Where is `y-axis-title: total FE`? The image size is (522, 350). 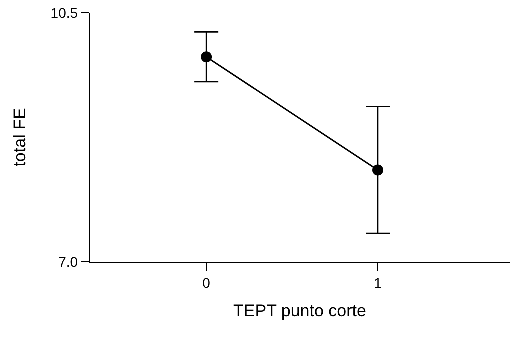 y-axis-title: total FE is located at coordinates (20, 137).